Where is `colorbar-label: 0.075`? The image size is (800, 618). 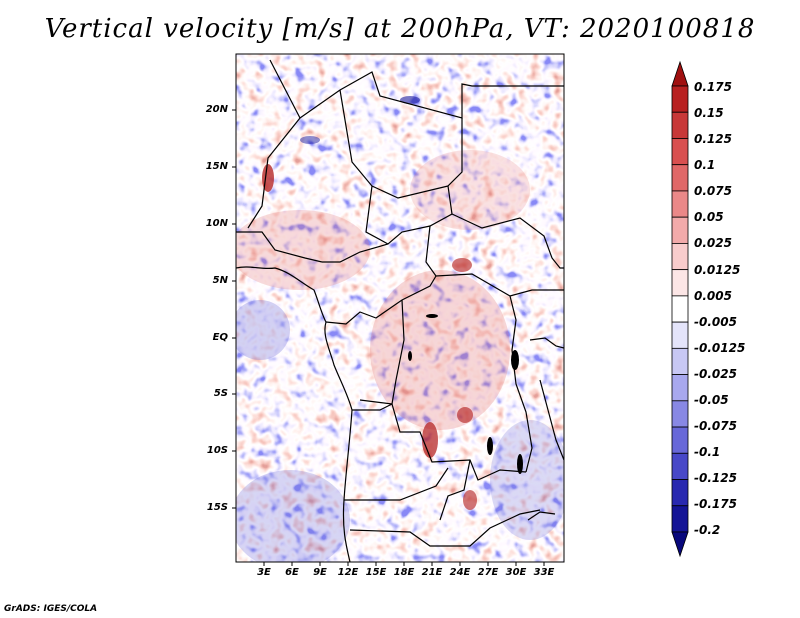
colorbar-label: 0.075 is located at coordinates (713, 191).